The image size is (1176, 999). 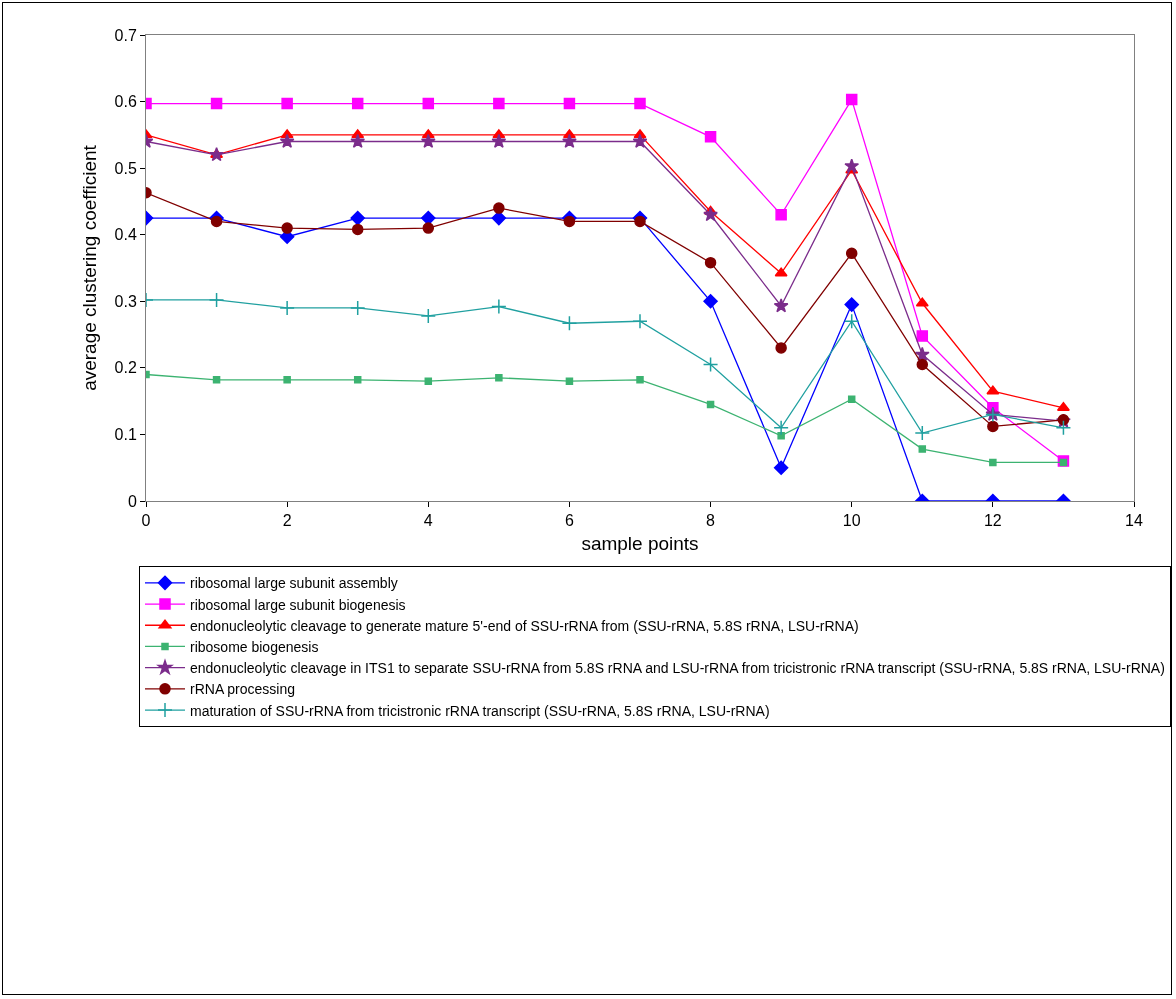 What do you see at coordinates (640, 543) in the screenshot?
I see `x-axis-title: sample points` at bounding box center [640, 543].